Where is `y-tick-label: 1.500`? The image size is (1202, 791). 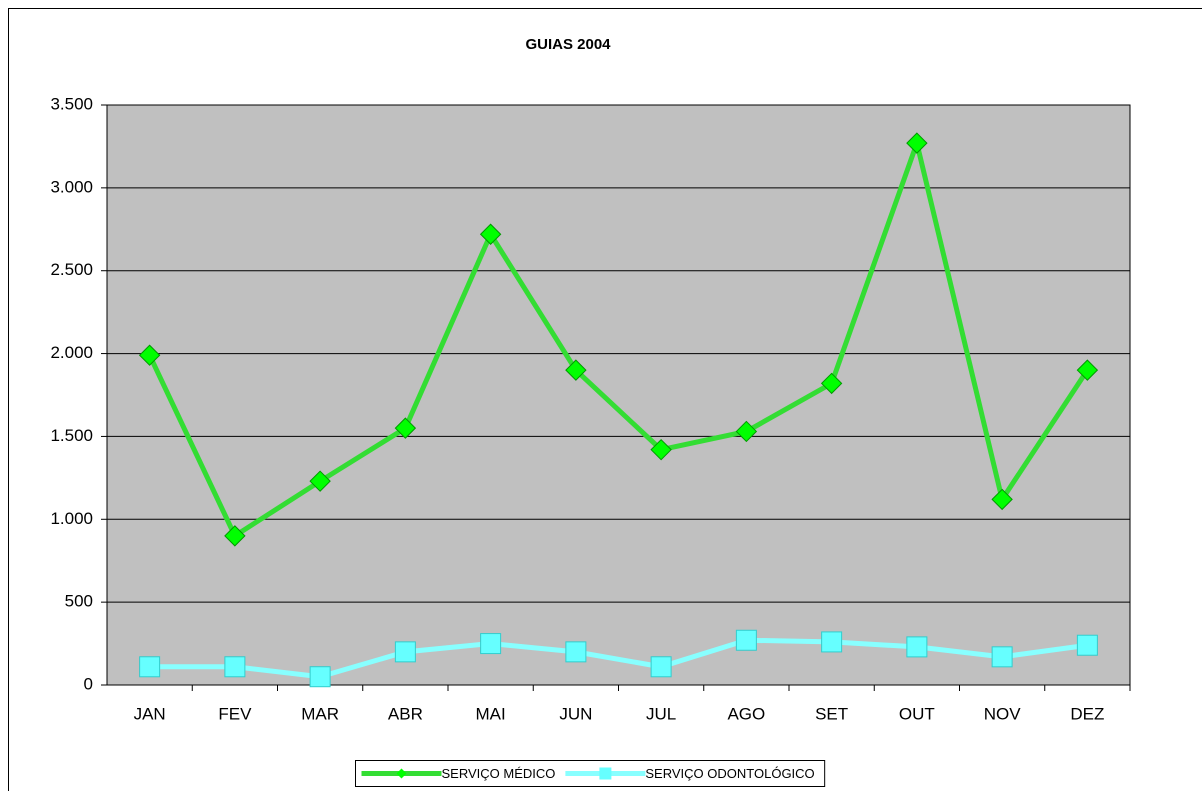
y-tick-label: 1.500 is located at coordinates (71, 435).